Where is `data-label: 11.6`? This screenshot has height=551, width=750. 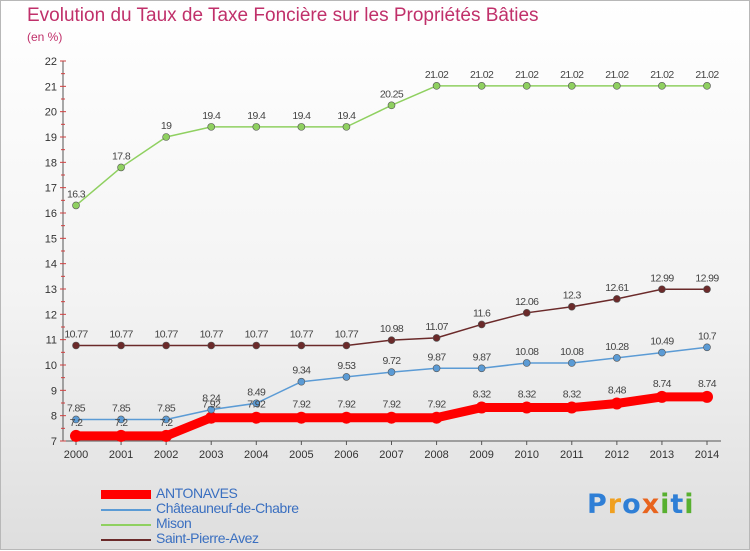
data-label: 11.6 is located at coordinates (482, 313).